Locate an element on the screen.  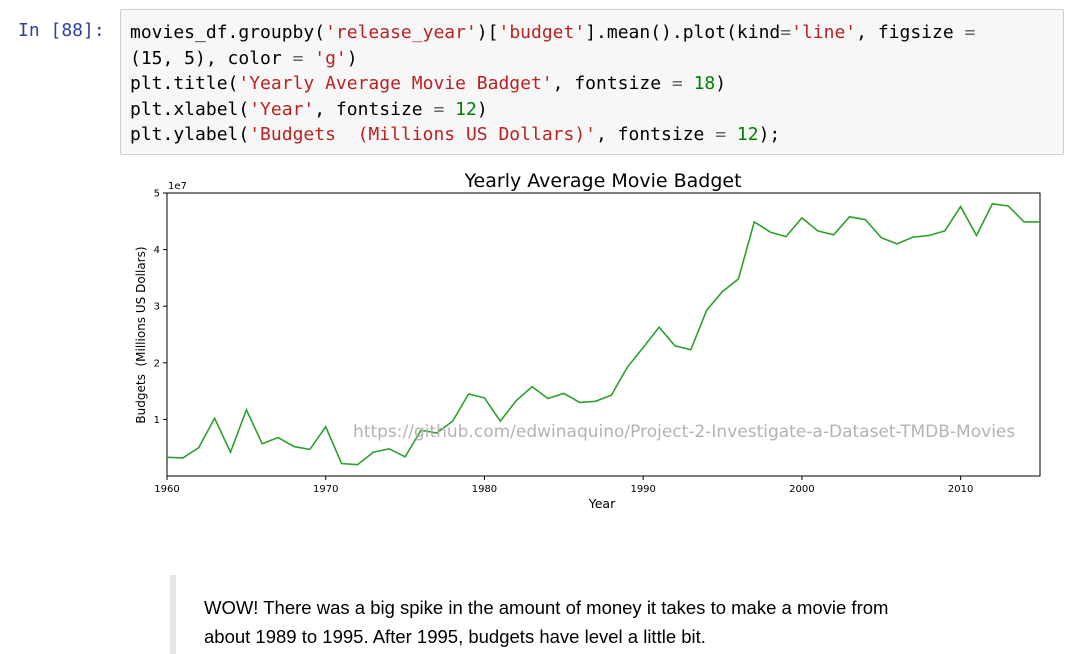
x-axis: 1960 1970 1980 1990 2000 2010 is located at coordinates (563, 485).